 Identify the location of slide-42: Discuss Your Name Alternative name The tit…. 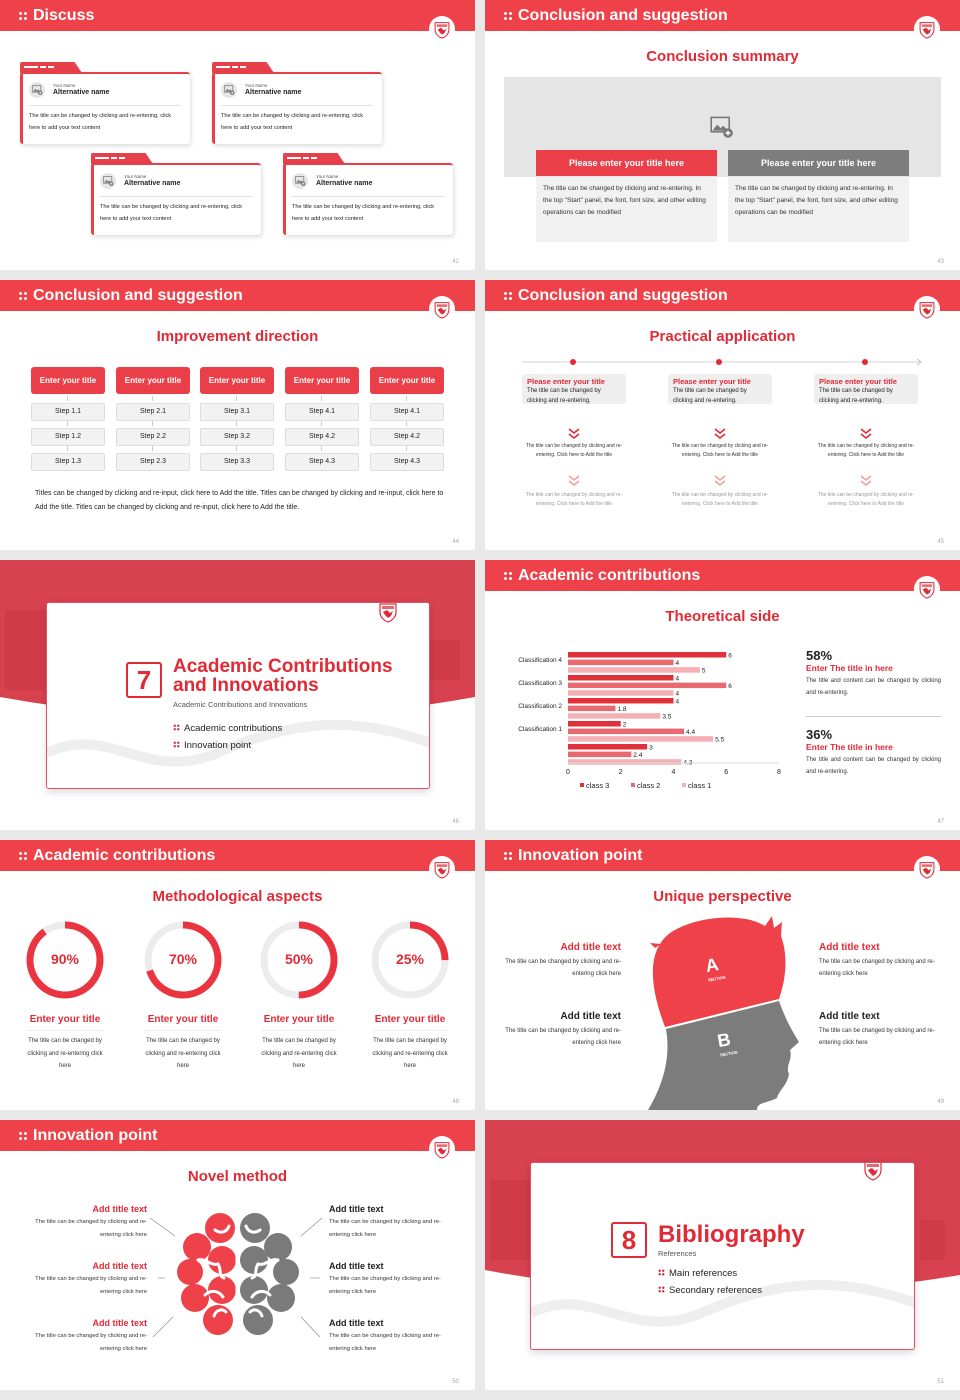
(237, 135).